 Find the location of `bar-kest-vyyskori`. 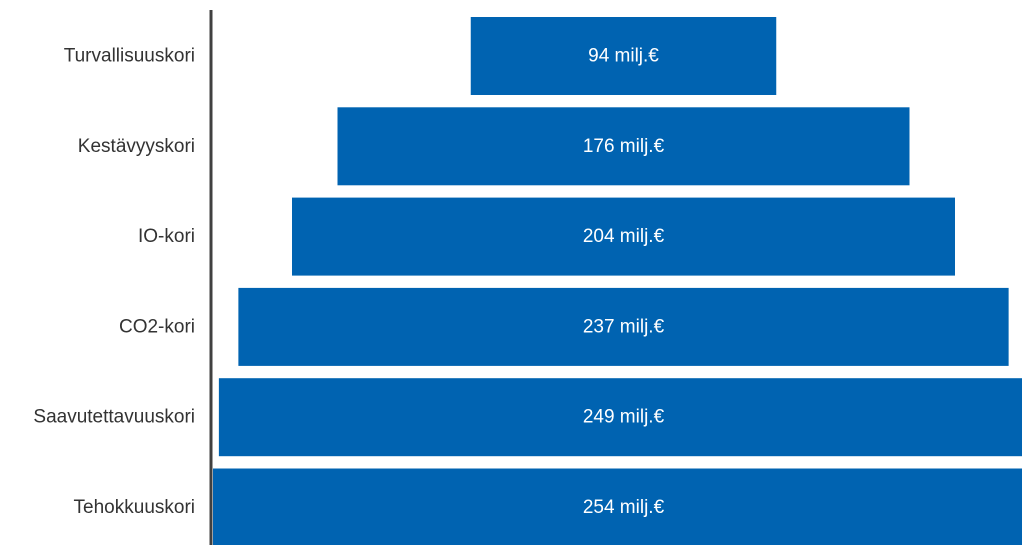

bar-kest-vyyskori is located at coordinates (623, 146).